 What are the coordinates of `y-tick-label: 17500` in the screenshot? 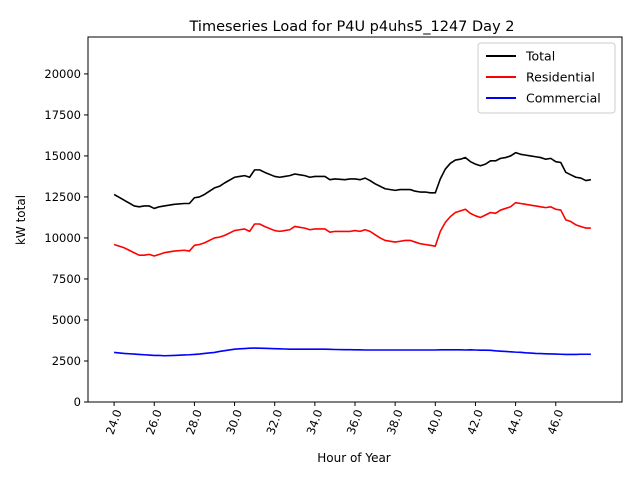 It's located at (62, 115).